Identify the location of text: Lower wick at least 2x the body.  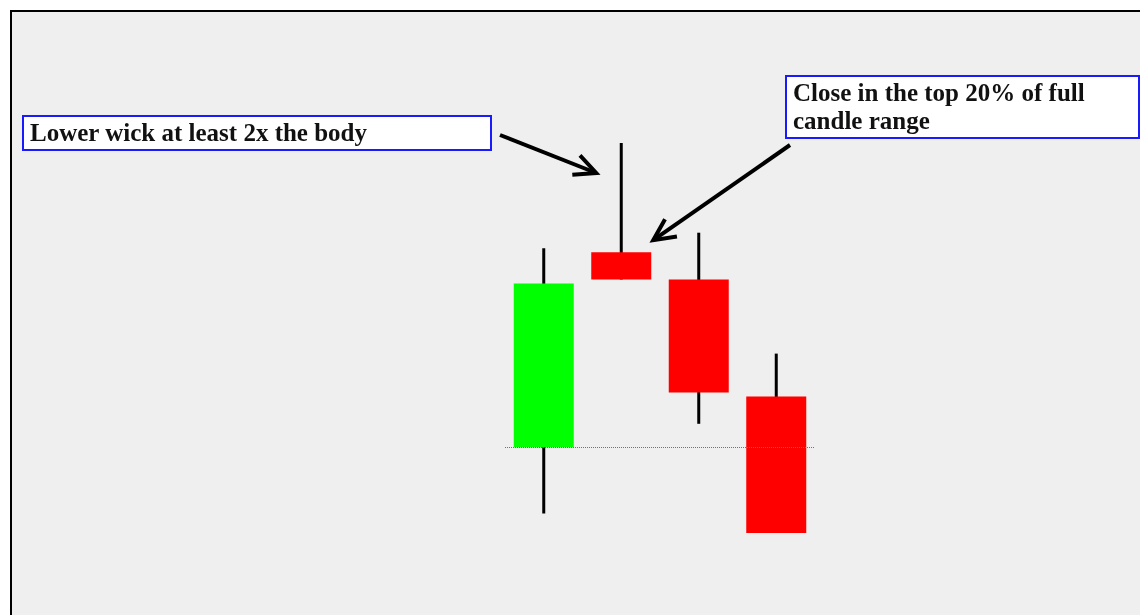
(257, 133).